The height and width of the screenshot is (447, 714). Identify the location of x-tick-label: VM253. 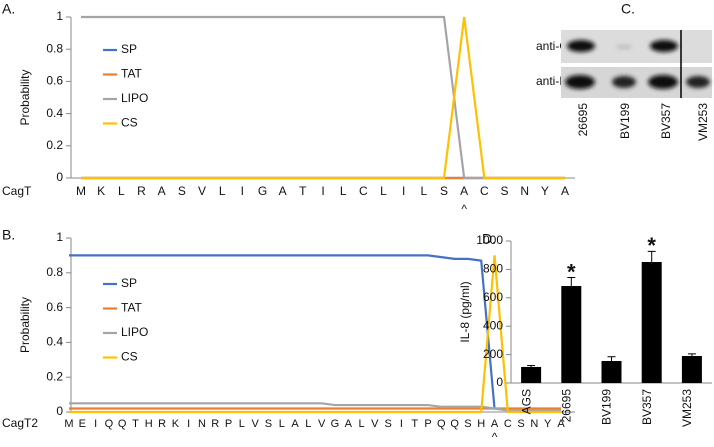
(687, 408).